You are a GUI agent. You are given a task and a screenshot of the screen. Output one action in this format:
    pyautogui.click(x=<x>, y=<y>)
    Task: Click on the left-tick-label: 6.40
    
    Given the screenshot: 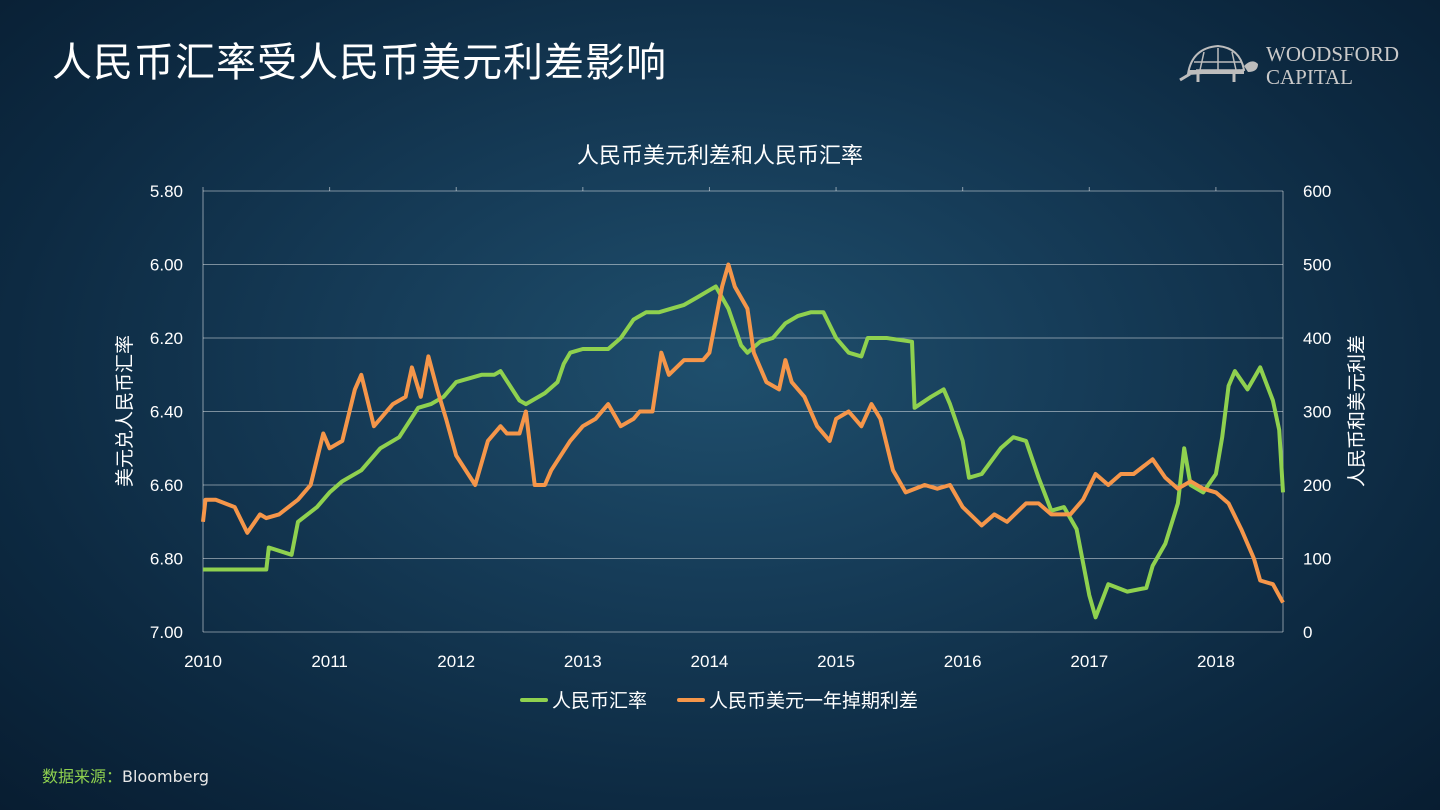 What is the action you would take?
    pyautogui.click(x=166, y=412)
    